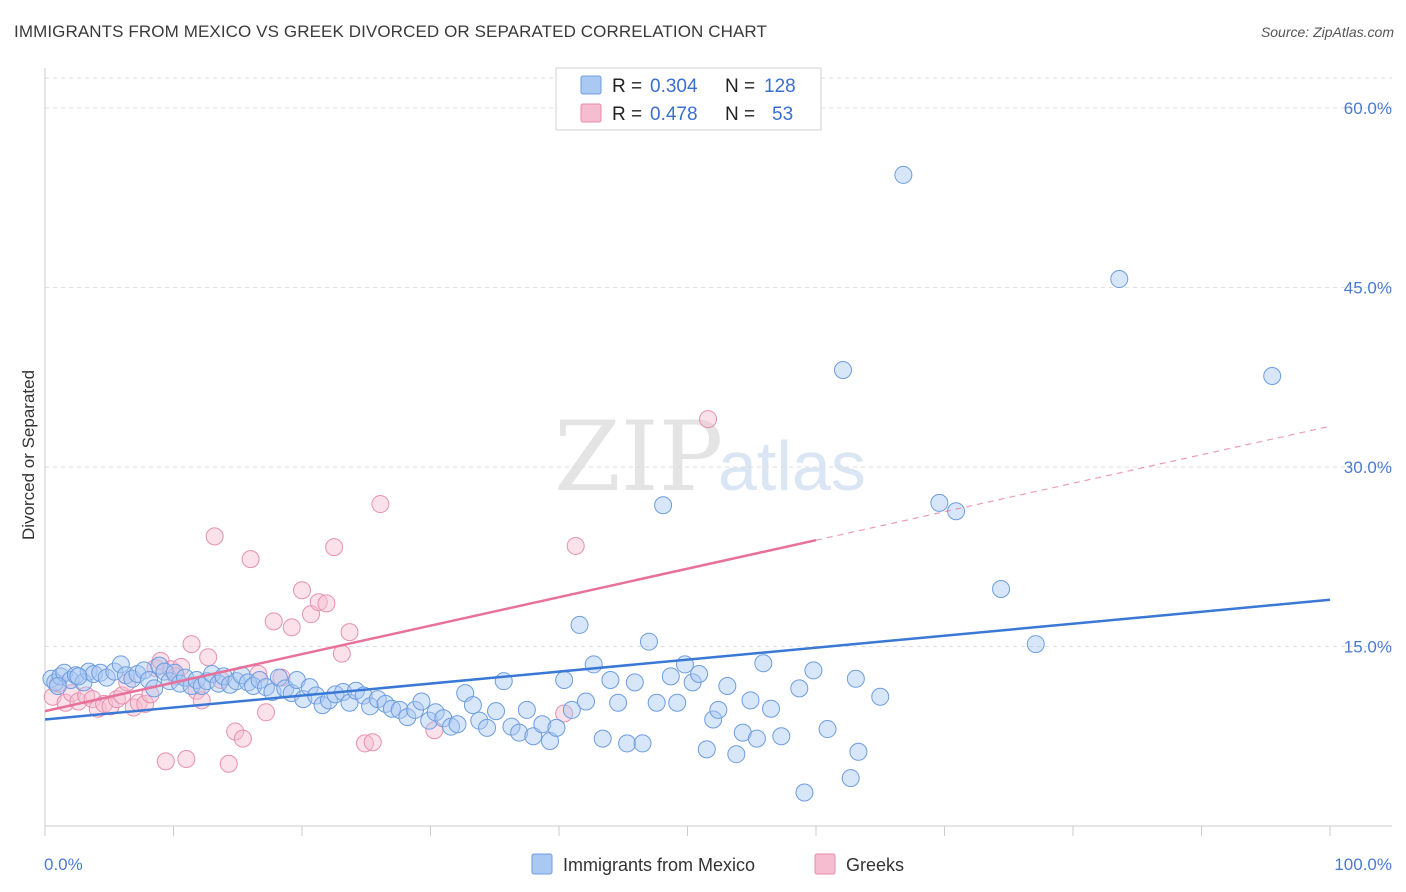 Image resolution: width=1406 pixels, height=892 pixels. Describe the element at coordinates (1073, 483) in the screenshot. I see `trend-line-greeks-extension` at that location.